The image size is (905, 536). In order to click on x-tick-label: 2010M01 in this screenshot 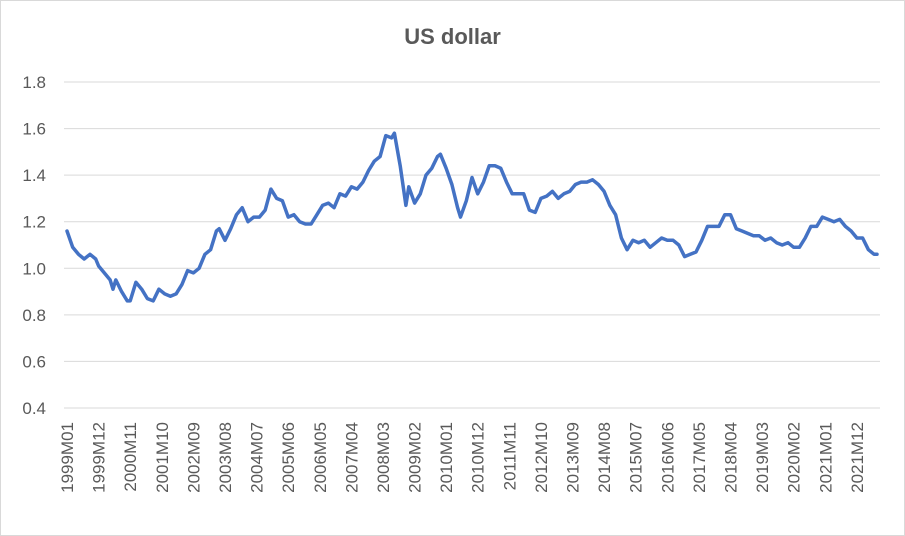, I will do `click(446, 457)`.